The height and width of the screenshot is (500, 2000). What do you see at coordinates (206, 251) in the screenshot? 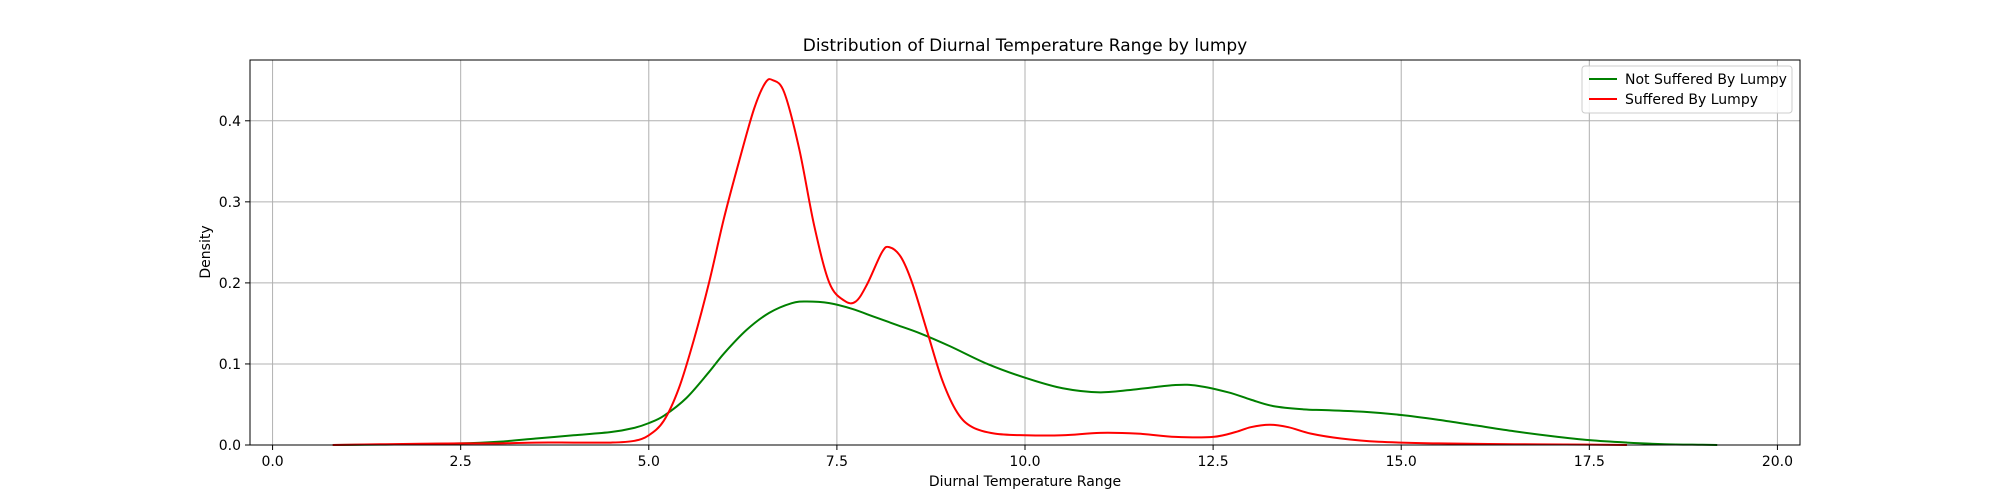
I see `y-axis-label: Density` at bounding box center [206, 251].